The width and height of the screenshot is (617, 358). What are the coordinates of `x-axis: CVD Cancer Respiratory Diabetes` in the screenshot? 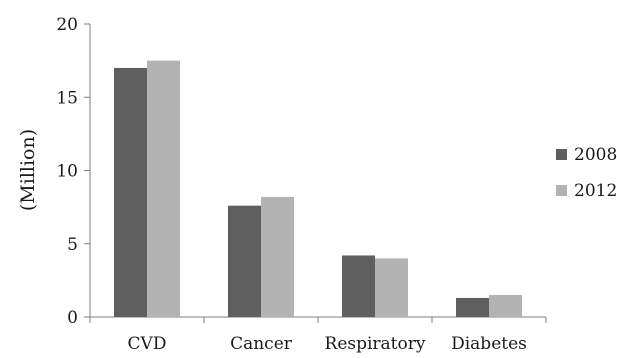 It's located at (318, 335).